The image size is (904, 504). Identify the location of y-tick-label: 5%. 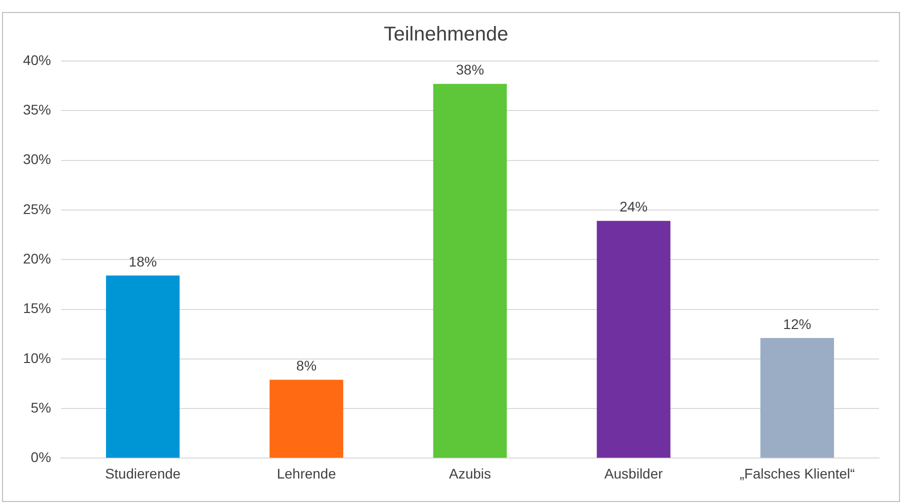
(41, 407).